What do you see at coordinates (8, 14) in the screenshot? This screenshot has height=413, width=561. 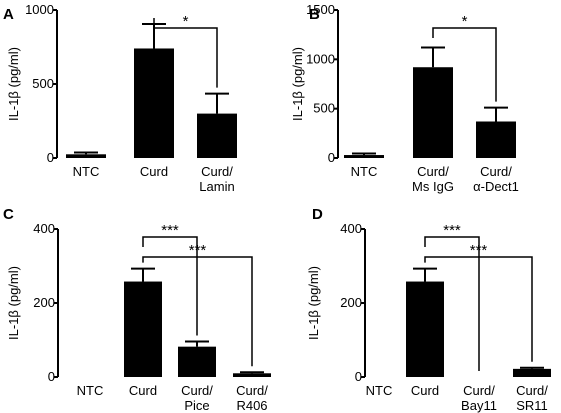 I see `panel-letter: A` at bounding box center [8, 14].